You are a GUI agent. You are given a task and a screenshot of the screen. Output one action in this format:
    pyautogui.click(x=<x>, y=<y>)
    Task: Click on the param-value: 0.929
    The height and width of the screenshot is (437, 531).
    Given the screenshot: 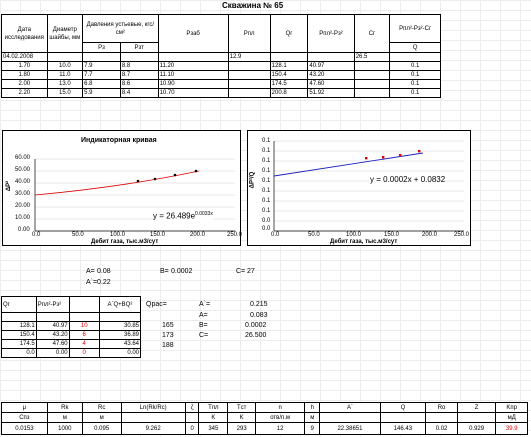 What is the action you would take?
    pyautogui.click(x=476, y=428)
    